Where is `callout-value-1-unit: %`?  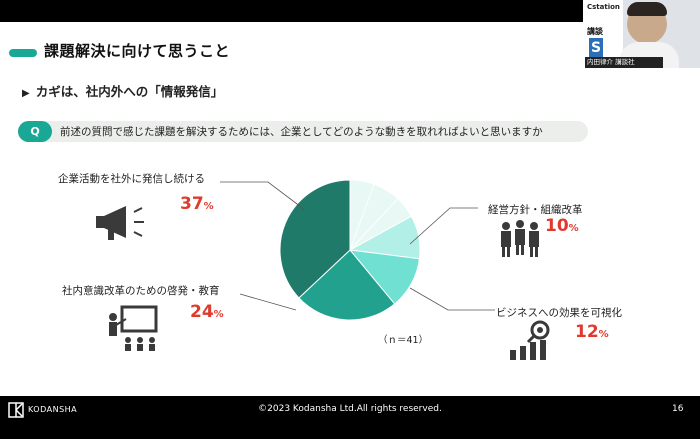 callout-value-1-unit: % is located at coordinates (208, 206).